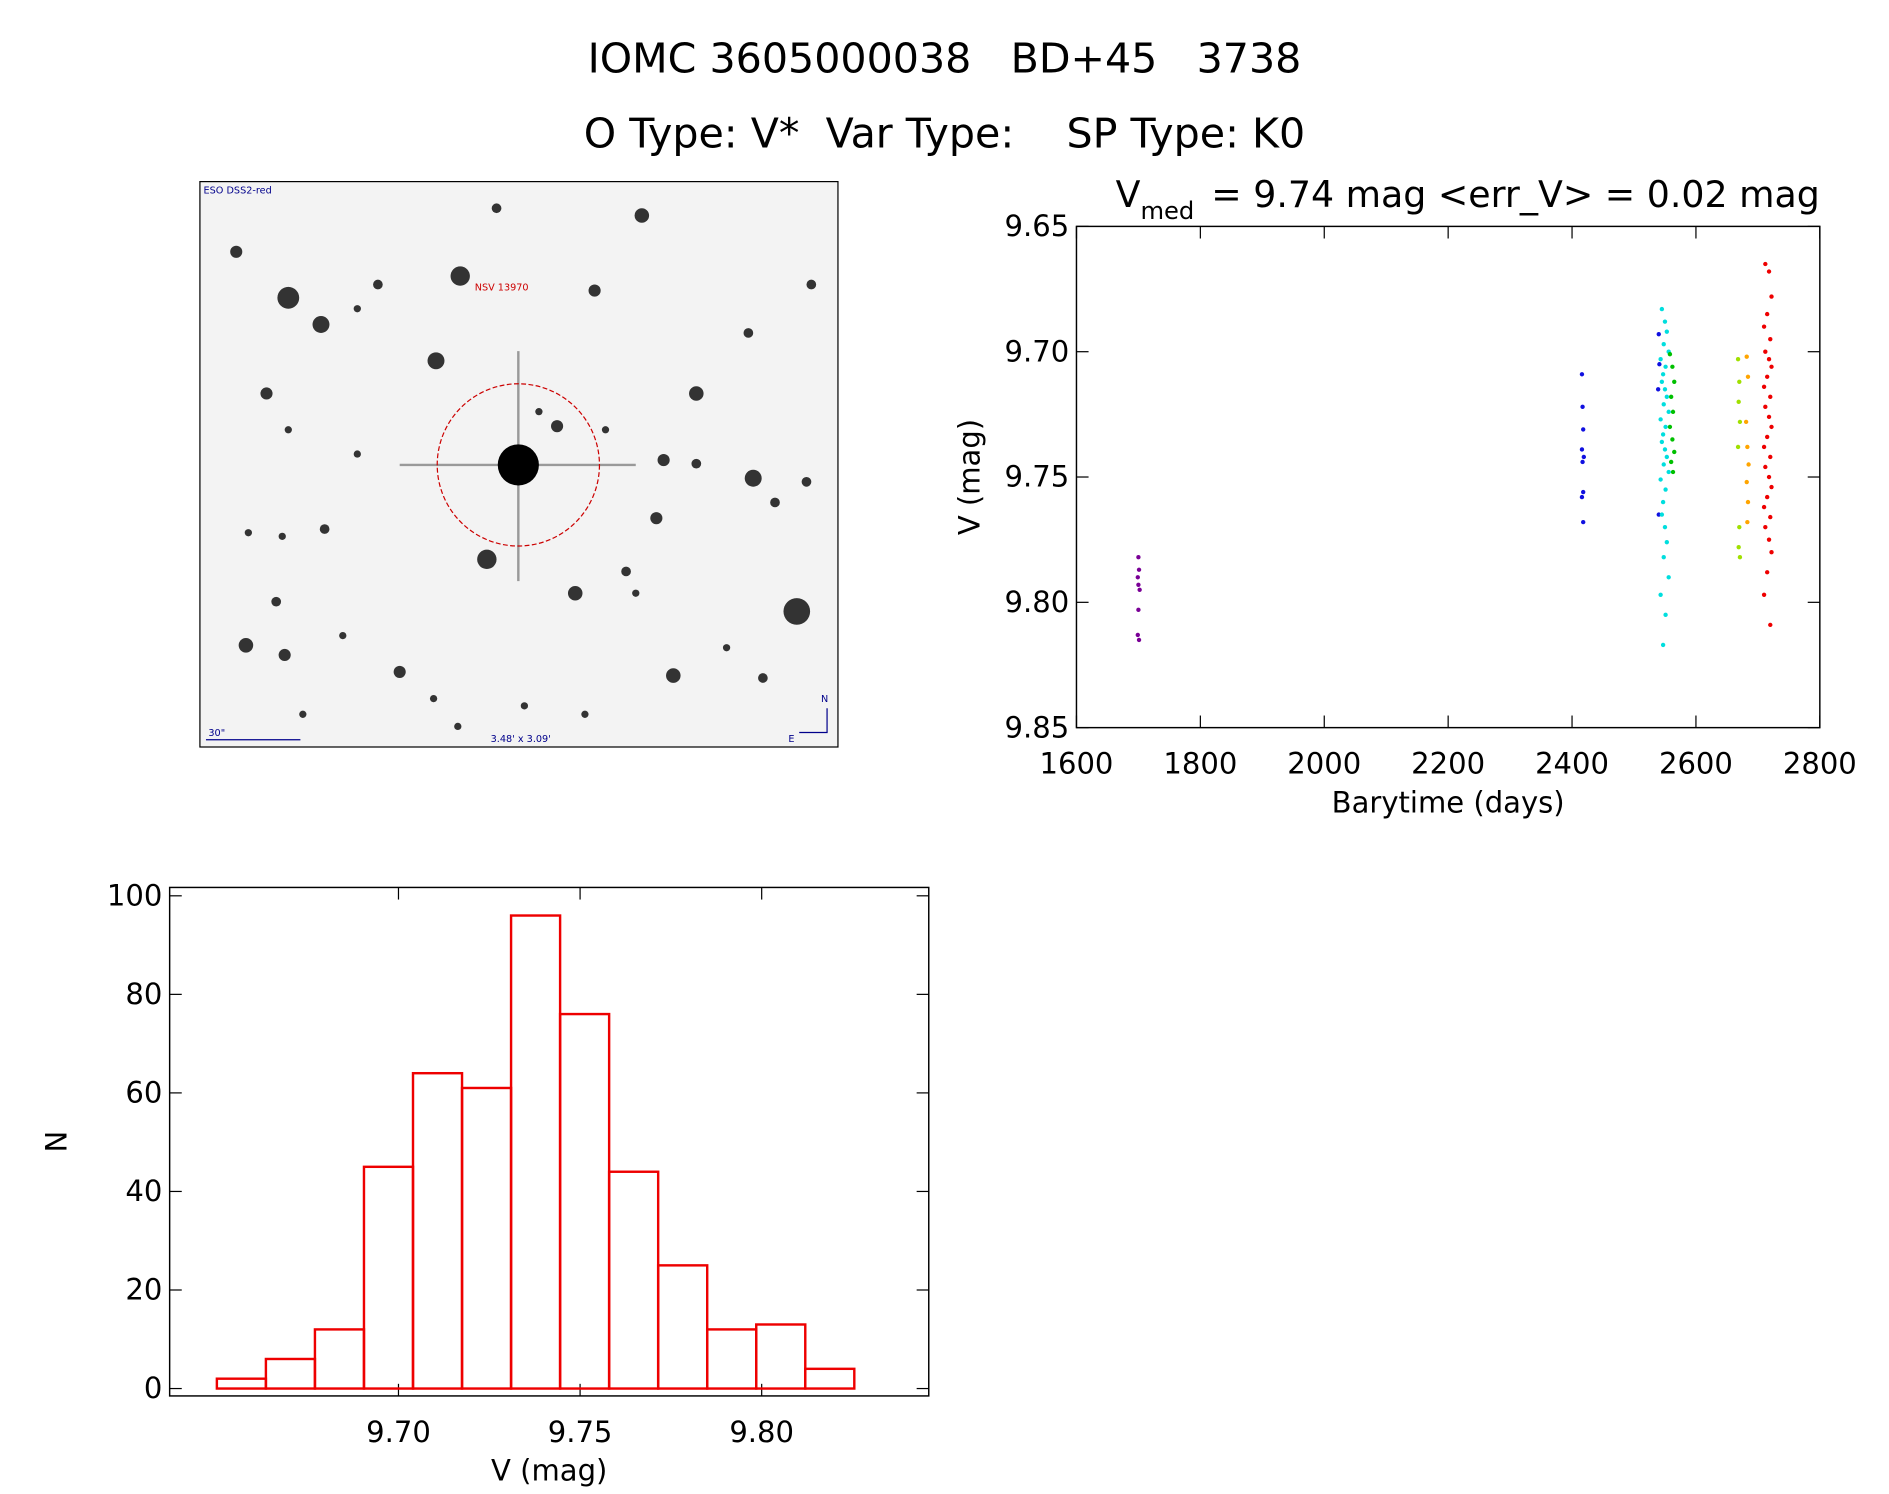 This screenshot has height=1494, width=1889. I want to click on title-part: = 9.74 mag <err_V> = 0.02 mag, so click(1515, 194).